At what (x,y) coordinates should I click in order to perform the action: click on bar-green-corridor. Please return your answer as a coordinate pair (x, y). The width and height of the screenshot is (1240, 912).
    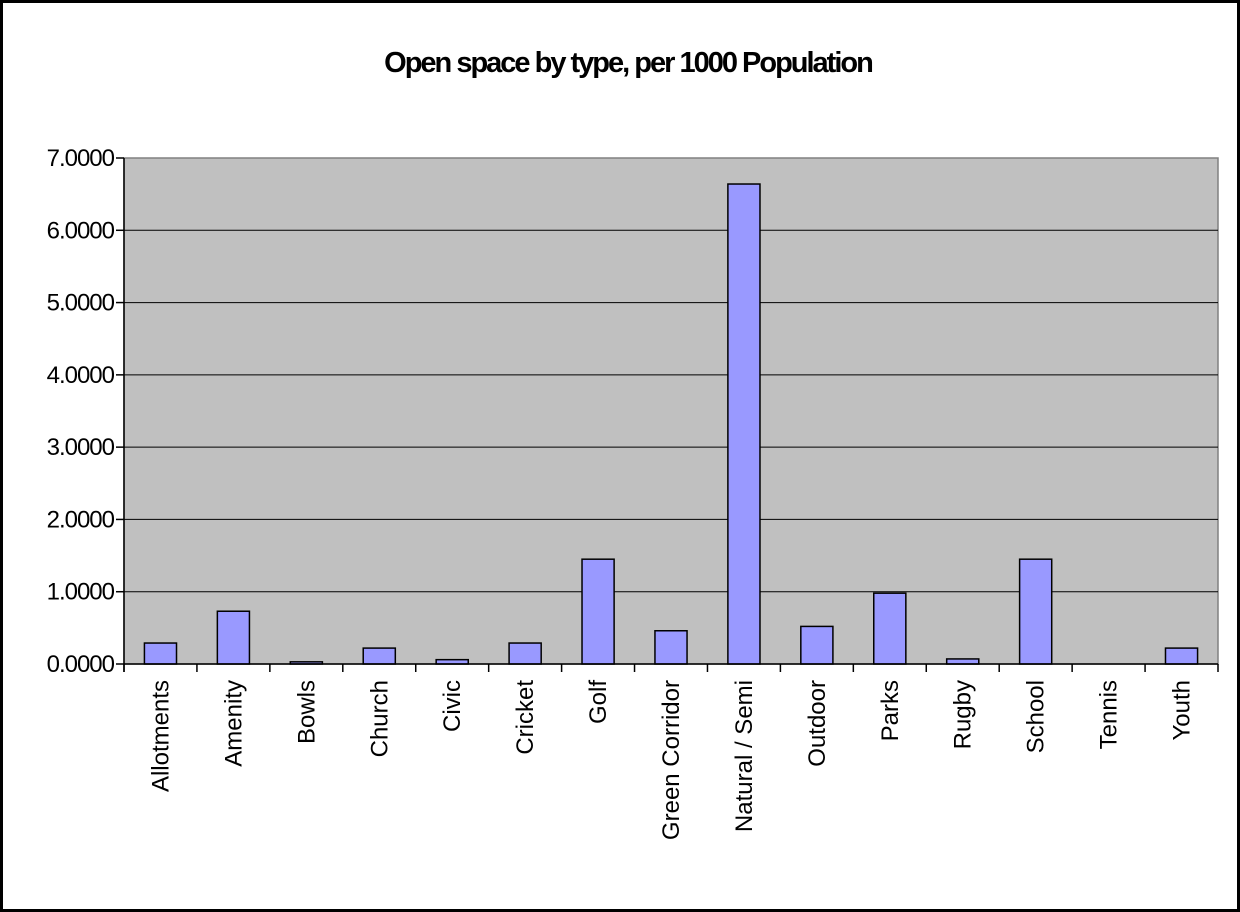
    Looking at the image, I should click on (671, 647).